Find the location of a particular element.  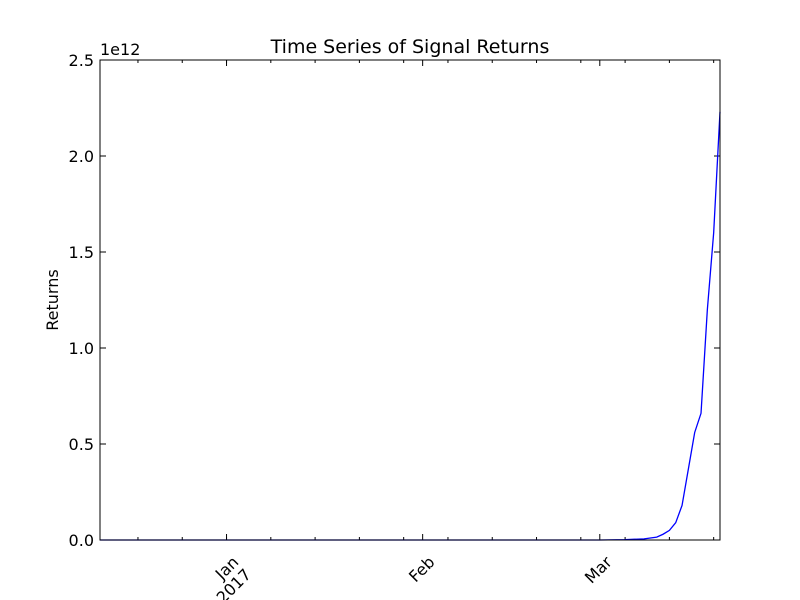

x-tick-label: Jan2017 is located at coordinates (227, 576).